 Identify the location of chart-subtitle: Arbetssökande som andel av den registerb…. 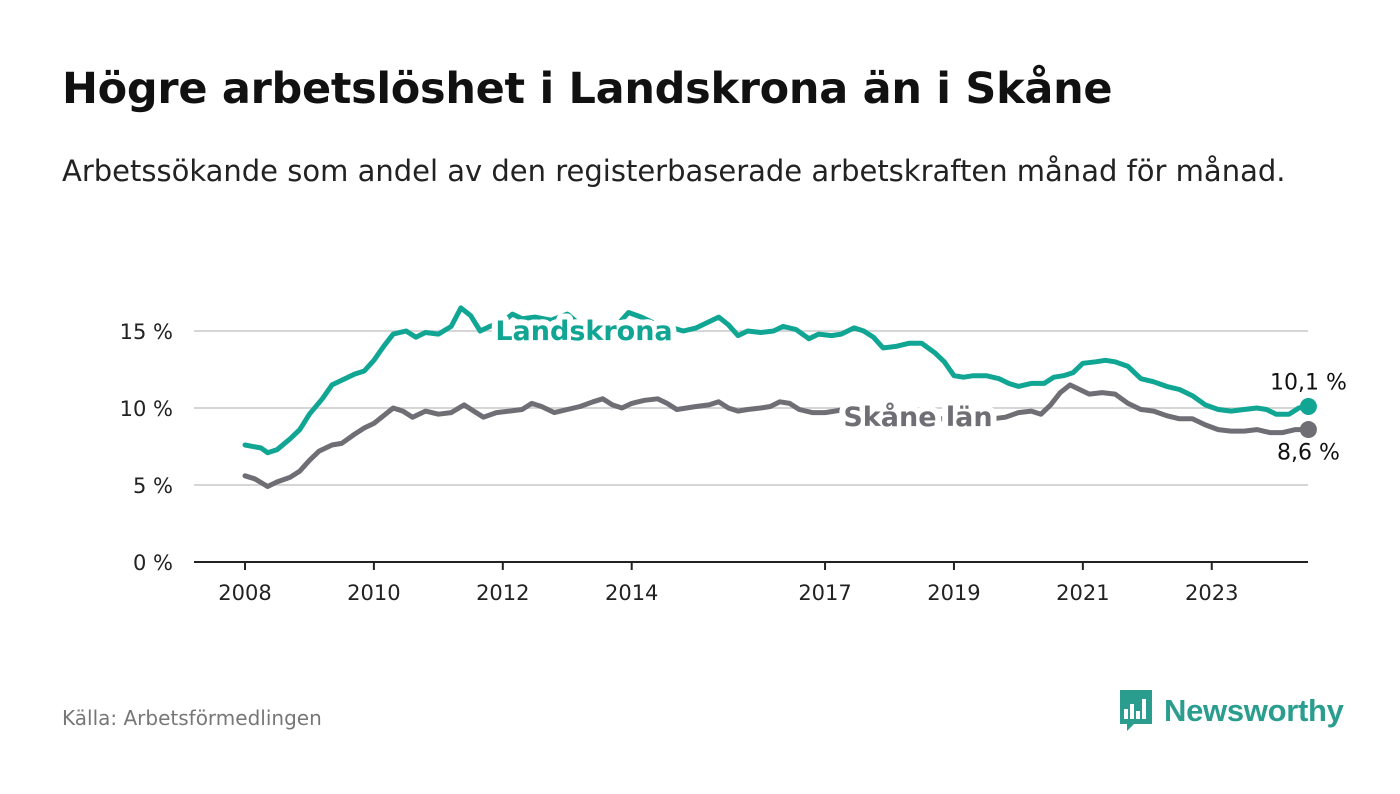
(674, 171).